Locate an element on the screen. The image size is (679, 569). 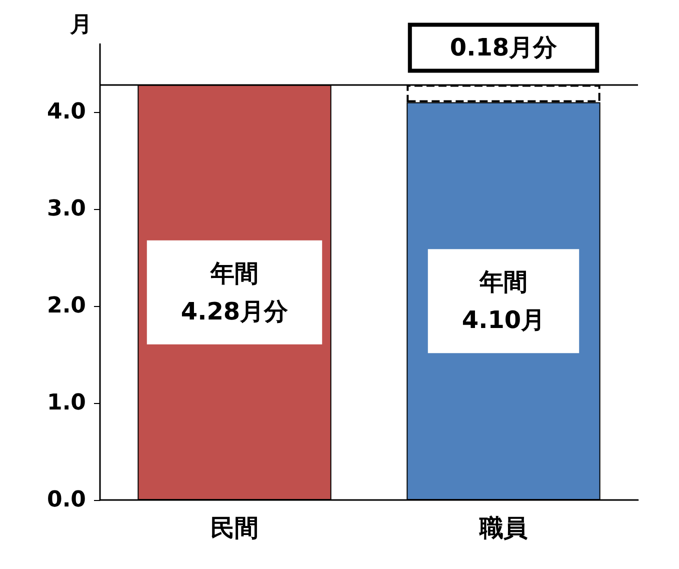
y-tick-label: 4.0 is located at coordinates (66, 111).